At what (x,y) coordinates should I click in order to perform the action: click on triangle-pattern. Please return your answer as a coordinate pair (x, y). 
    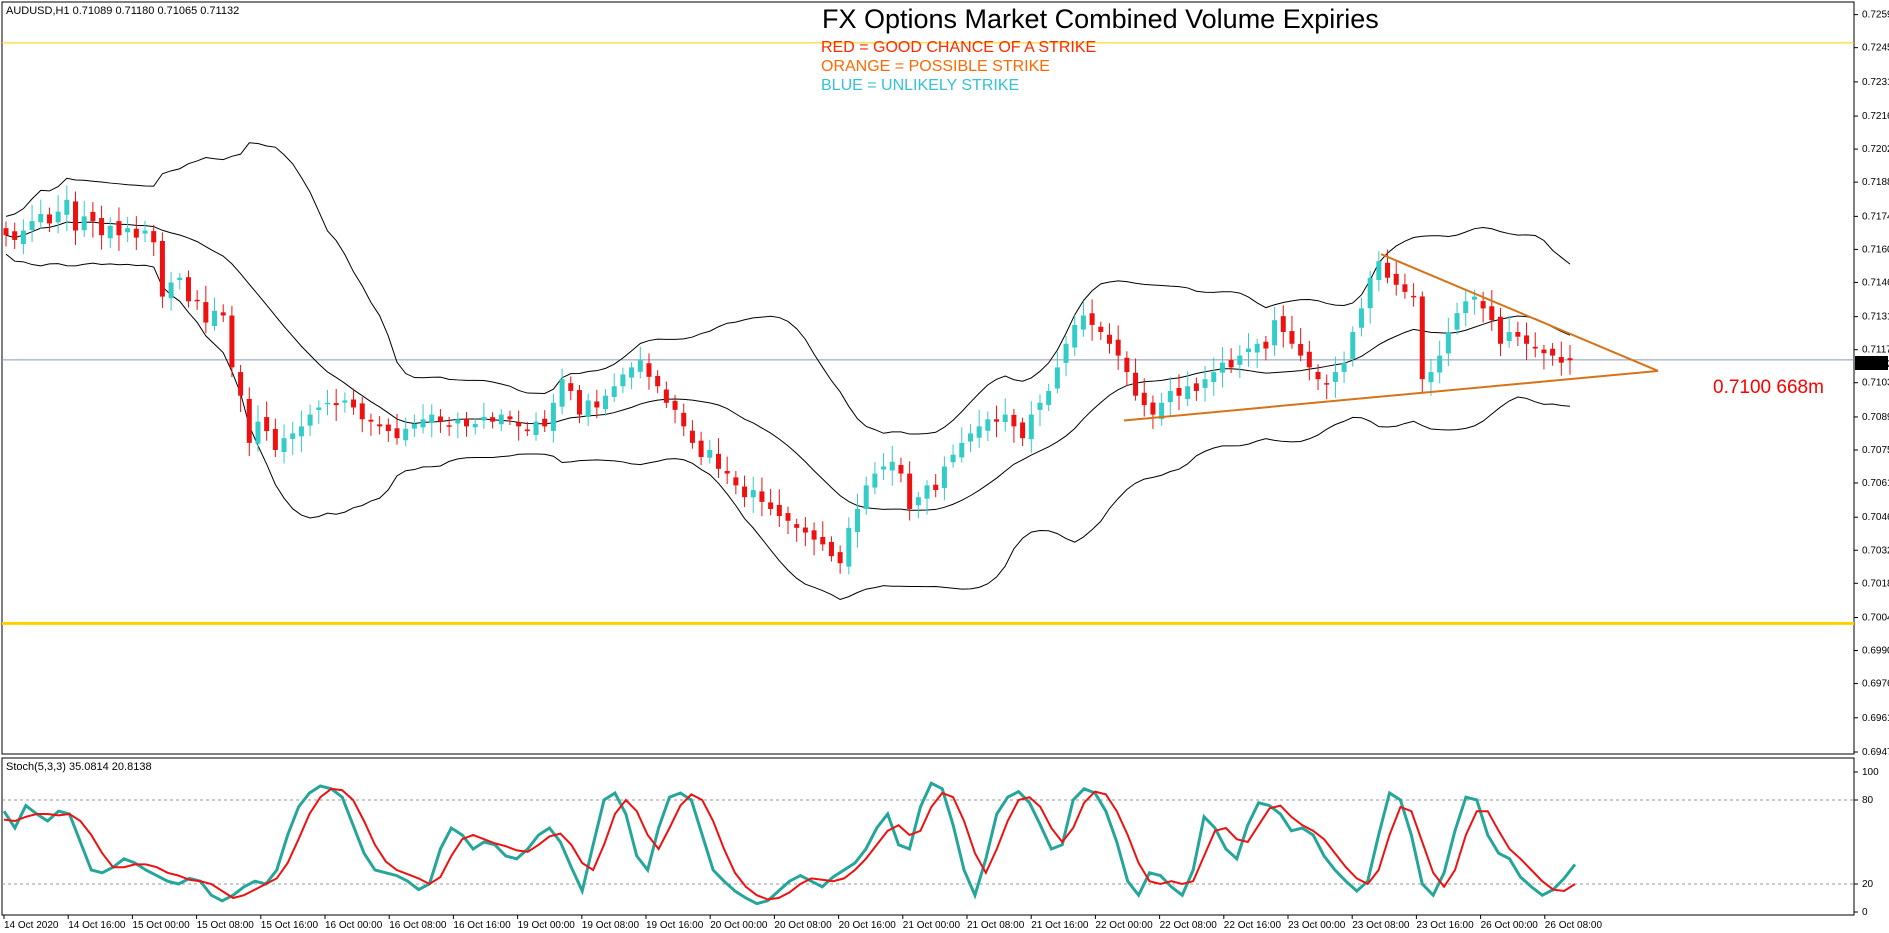
    Looking at the image, I should click on (1391, 337).